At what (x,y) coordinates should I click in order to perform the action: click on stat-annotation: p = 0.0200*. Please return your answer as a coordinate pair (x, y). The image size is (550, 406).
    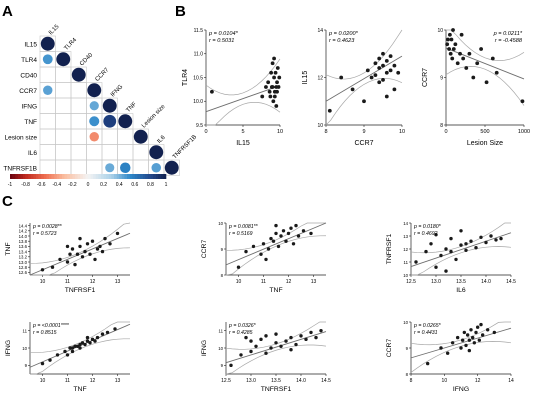
    Looking at the image, I should click on (343, 34).